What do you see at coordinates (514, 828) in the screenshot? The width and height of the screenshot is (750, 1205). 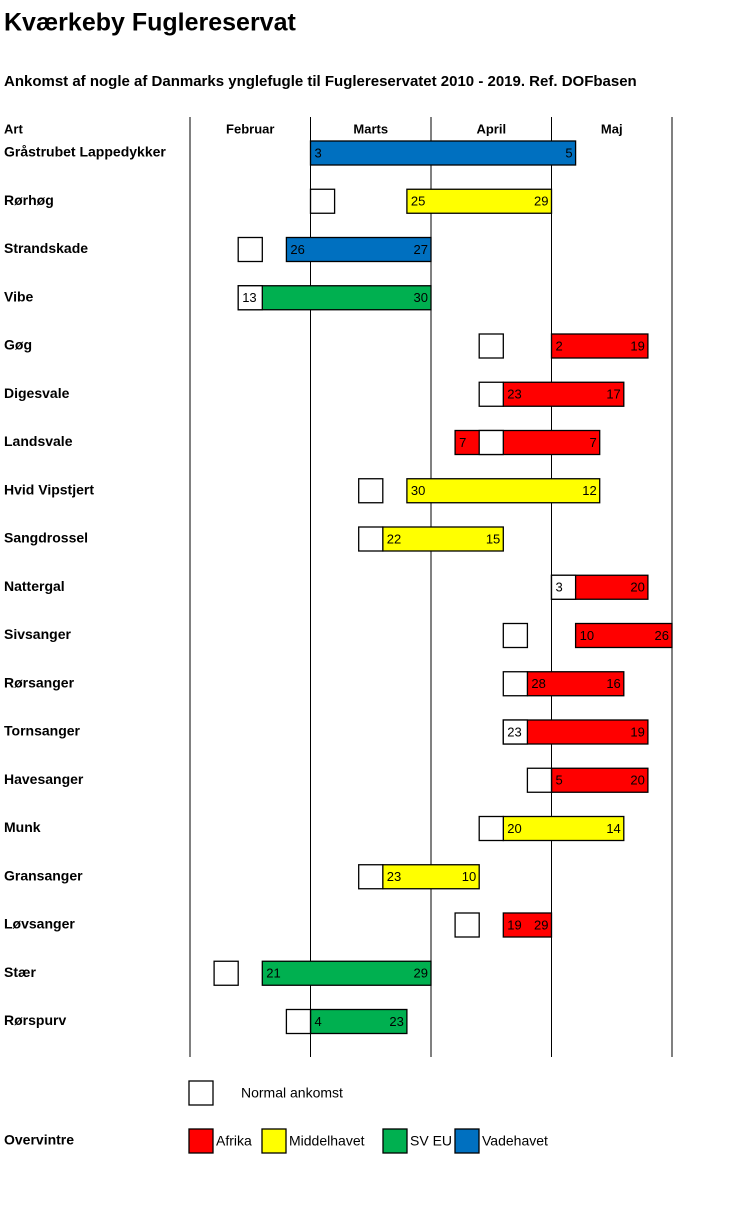 I see `start-day-label: 20` at bounding box center [514, 828].